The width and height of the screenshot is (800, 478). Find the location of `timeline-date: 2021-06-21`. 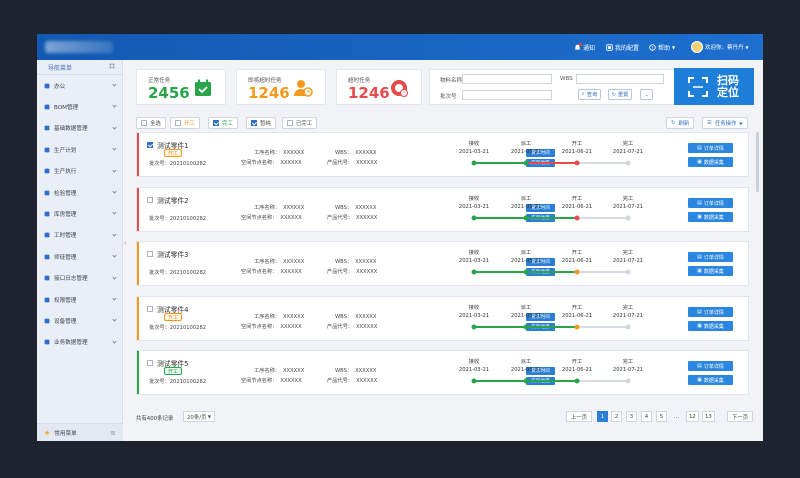

timeline-date: 2021-06-21 is located at coordinates (577, 316).